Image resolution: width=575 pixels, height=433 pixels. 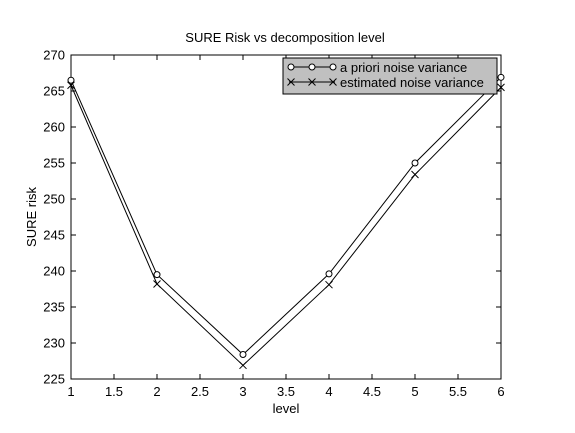 I want to click on x-tick-label: 2, so click(x=156, y=391).